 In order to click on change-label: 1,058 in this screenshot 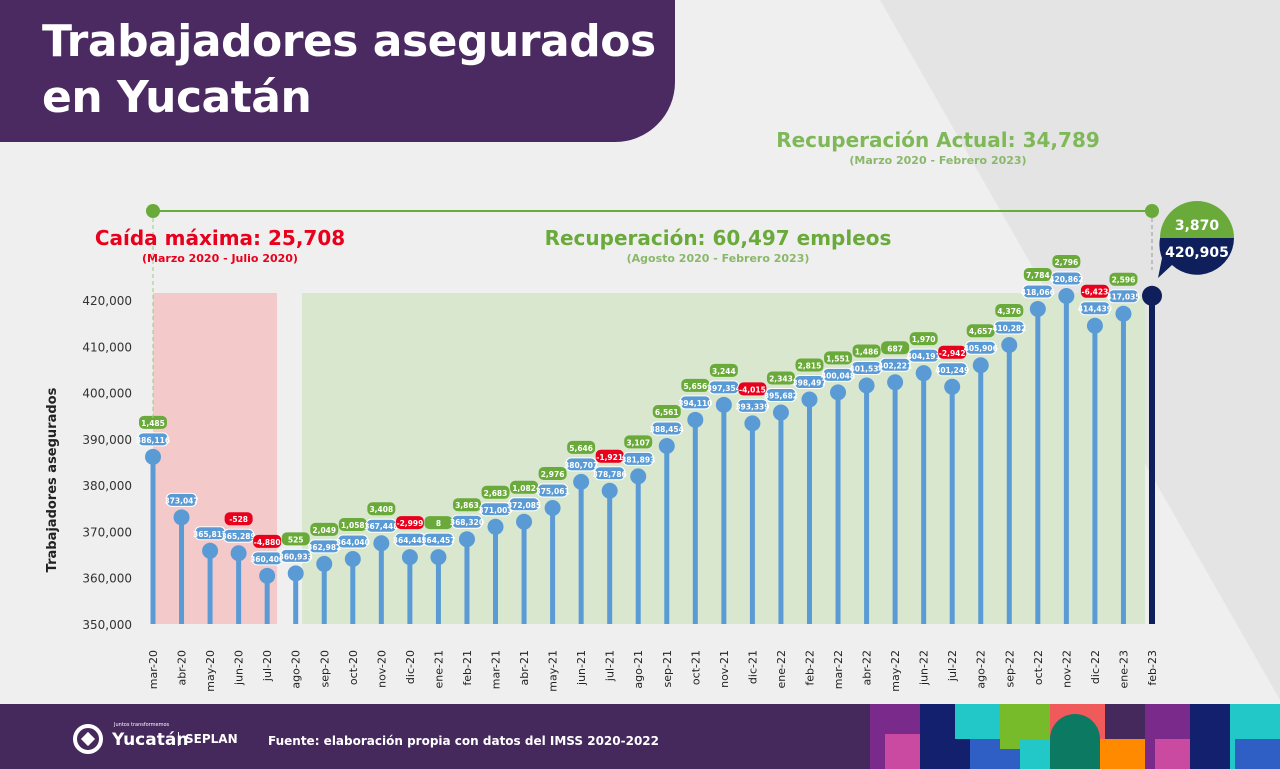, I will do `click(353, 525)`.